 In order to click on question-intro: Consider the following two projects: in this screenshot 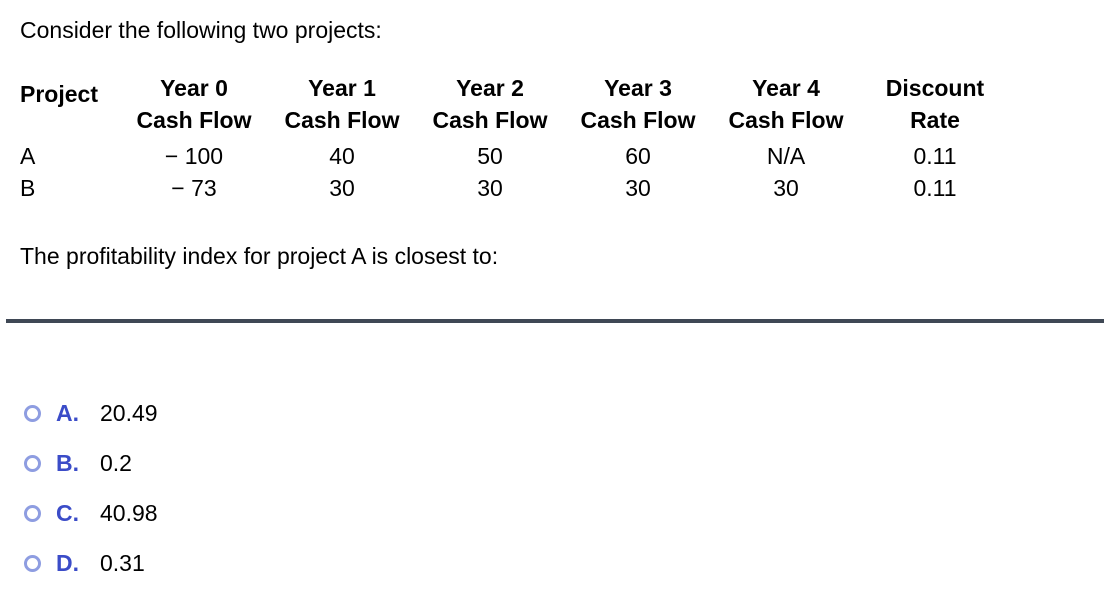, I will do `click(201, 30)`.